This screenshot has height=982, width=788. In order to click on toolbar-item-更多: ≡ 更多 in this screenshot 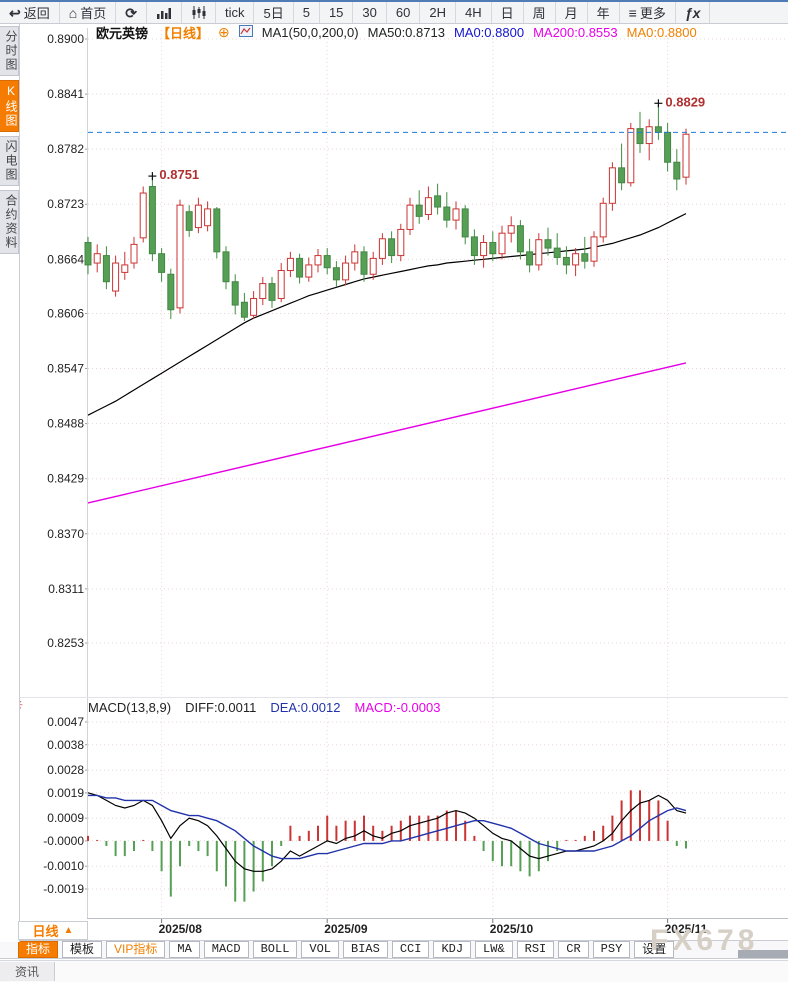, I will do `click(648, 12)`.